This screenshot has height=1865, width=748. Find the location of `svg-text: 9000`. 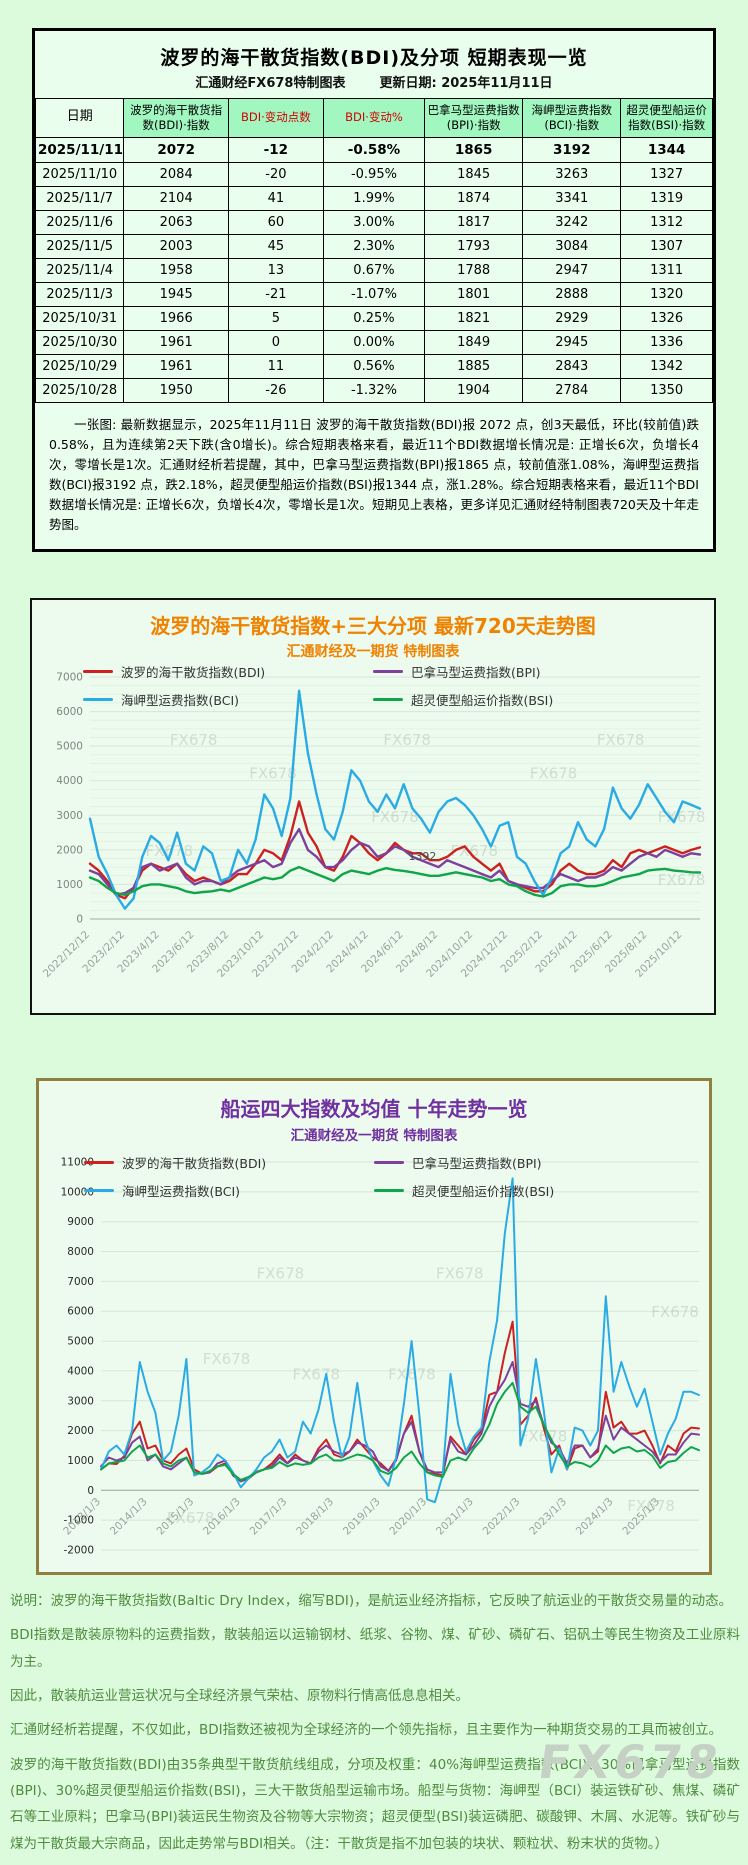

svg-text: 9000 is located at coordinates (80, 1222).